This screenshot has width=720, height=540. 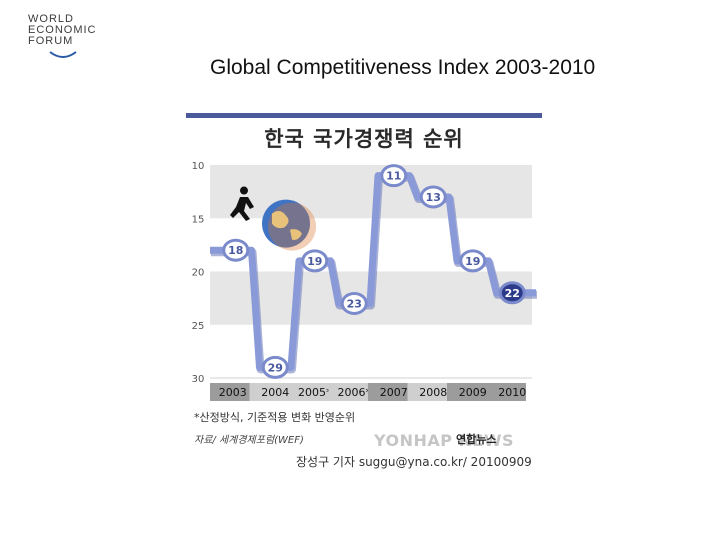 I want to click on runner-body-icon, so click(x=242, y=208).